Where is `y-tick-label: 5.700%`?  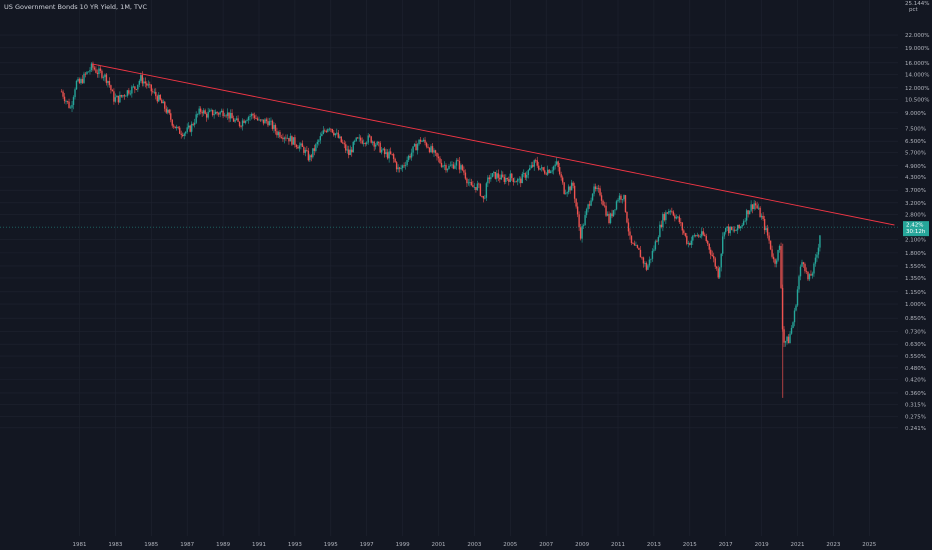 y-tick-label: 5.700% is located at coordinates (915, 154).